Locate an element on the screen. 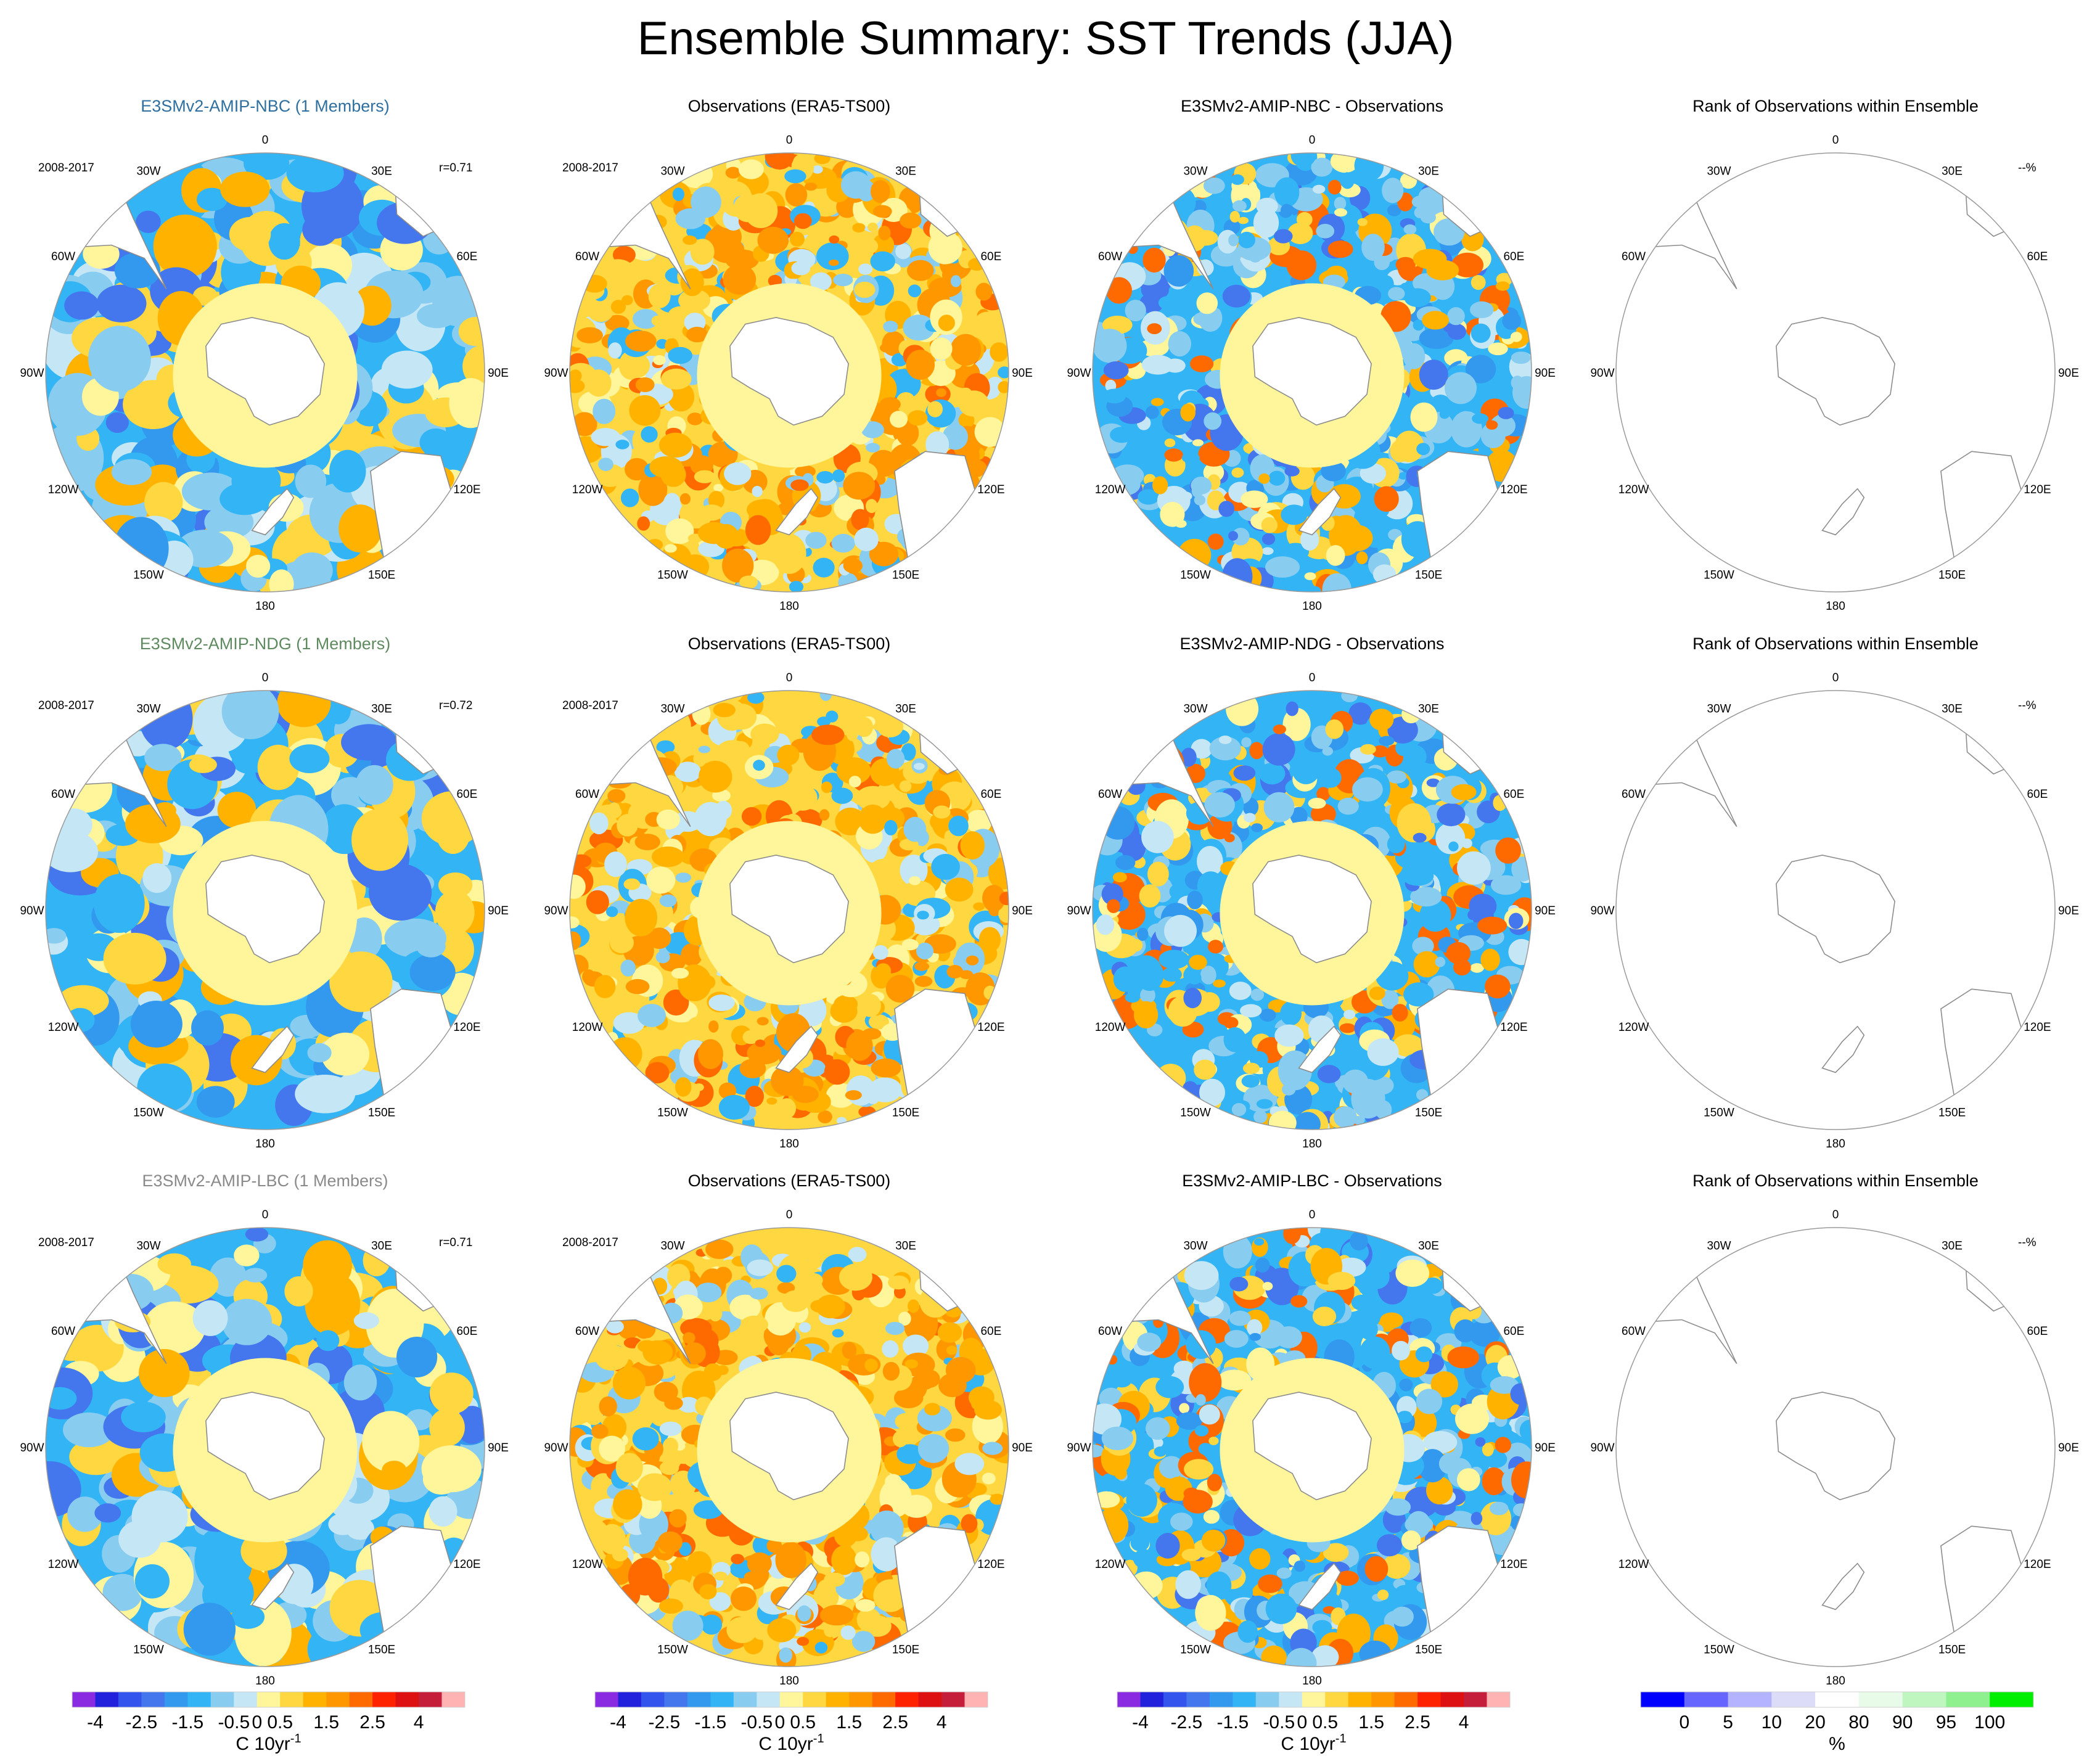  colorbar-units-exponent: -1 is located at coordinates (818, 1739).